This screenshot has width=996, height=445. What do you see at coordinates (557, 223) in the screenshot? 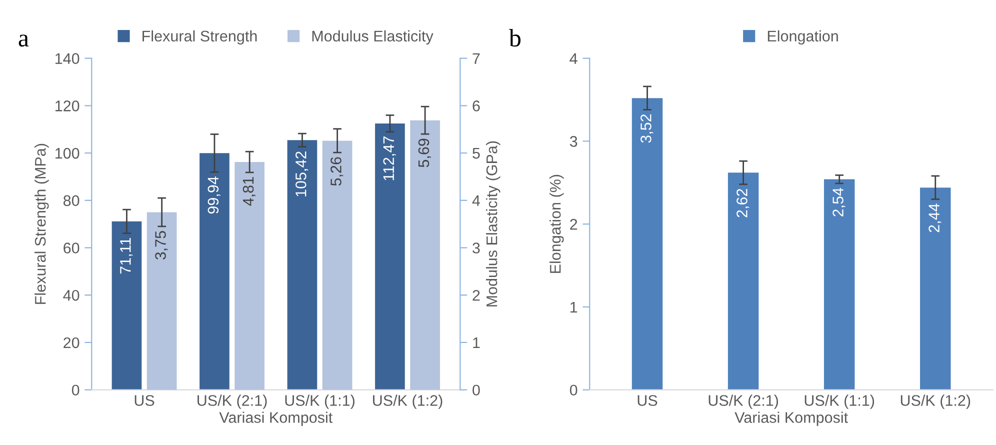
I see `y-axis-title: Elongation (%)` at bounding box center [557, 223].